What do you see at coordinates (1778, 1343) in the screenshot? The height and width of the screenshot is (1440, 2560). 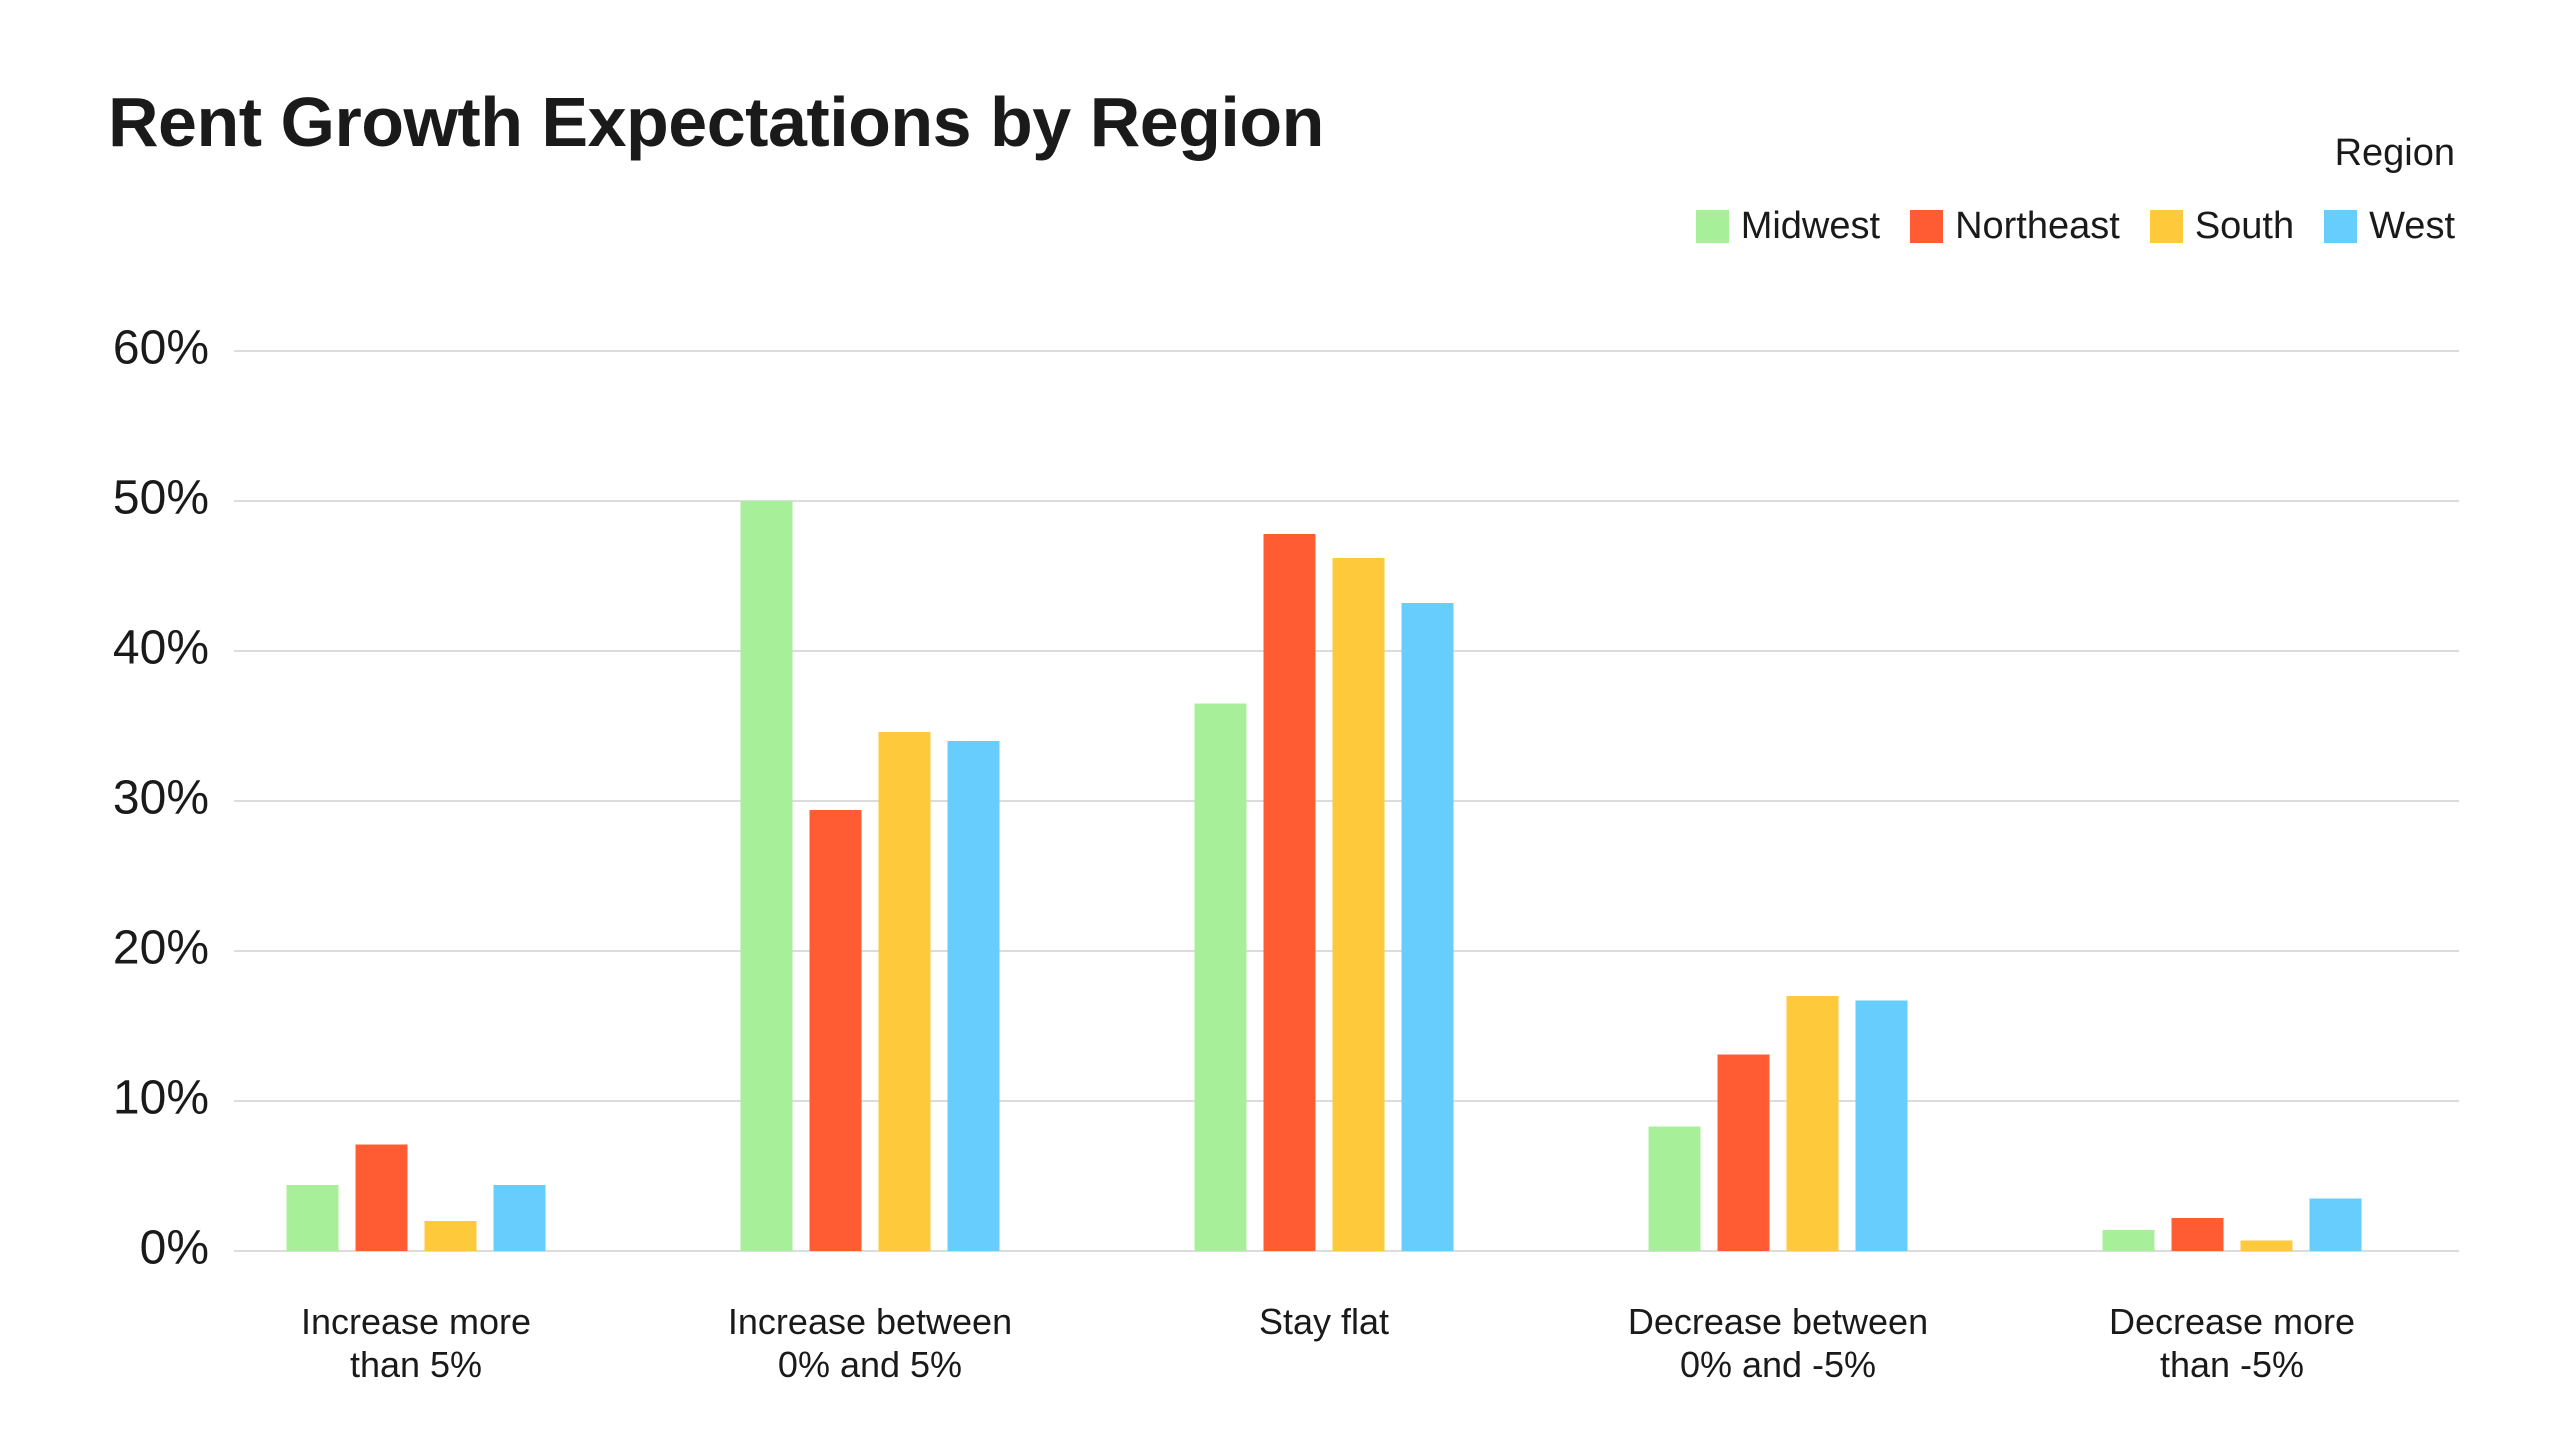 I see `x-tick-label: Decrease between 0% and -5%` at bounding box center [1778, 1343].